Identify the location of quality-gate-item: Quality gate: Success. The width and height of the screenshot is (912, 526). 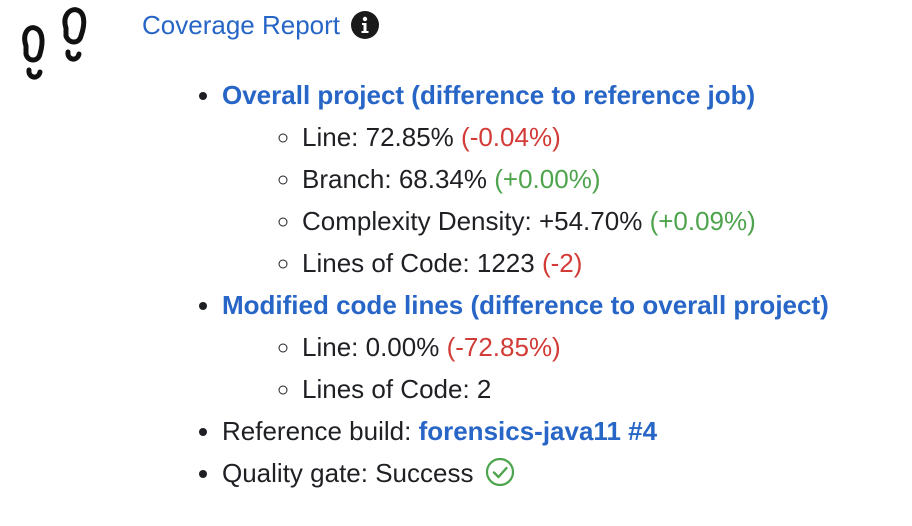
(525, 473).